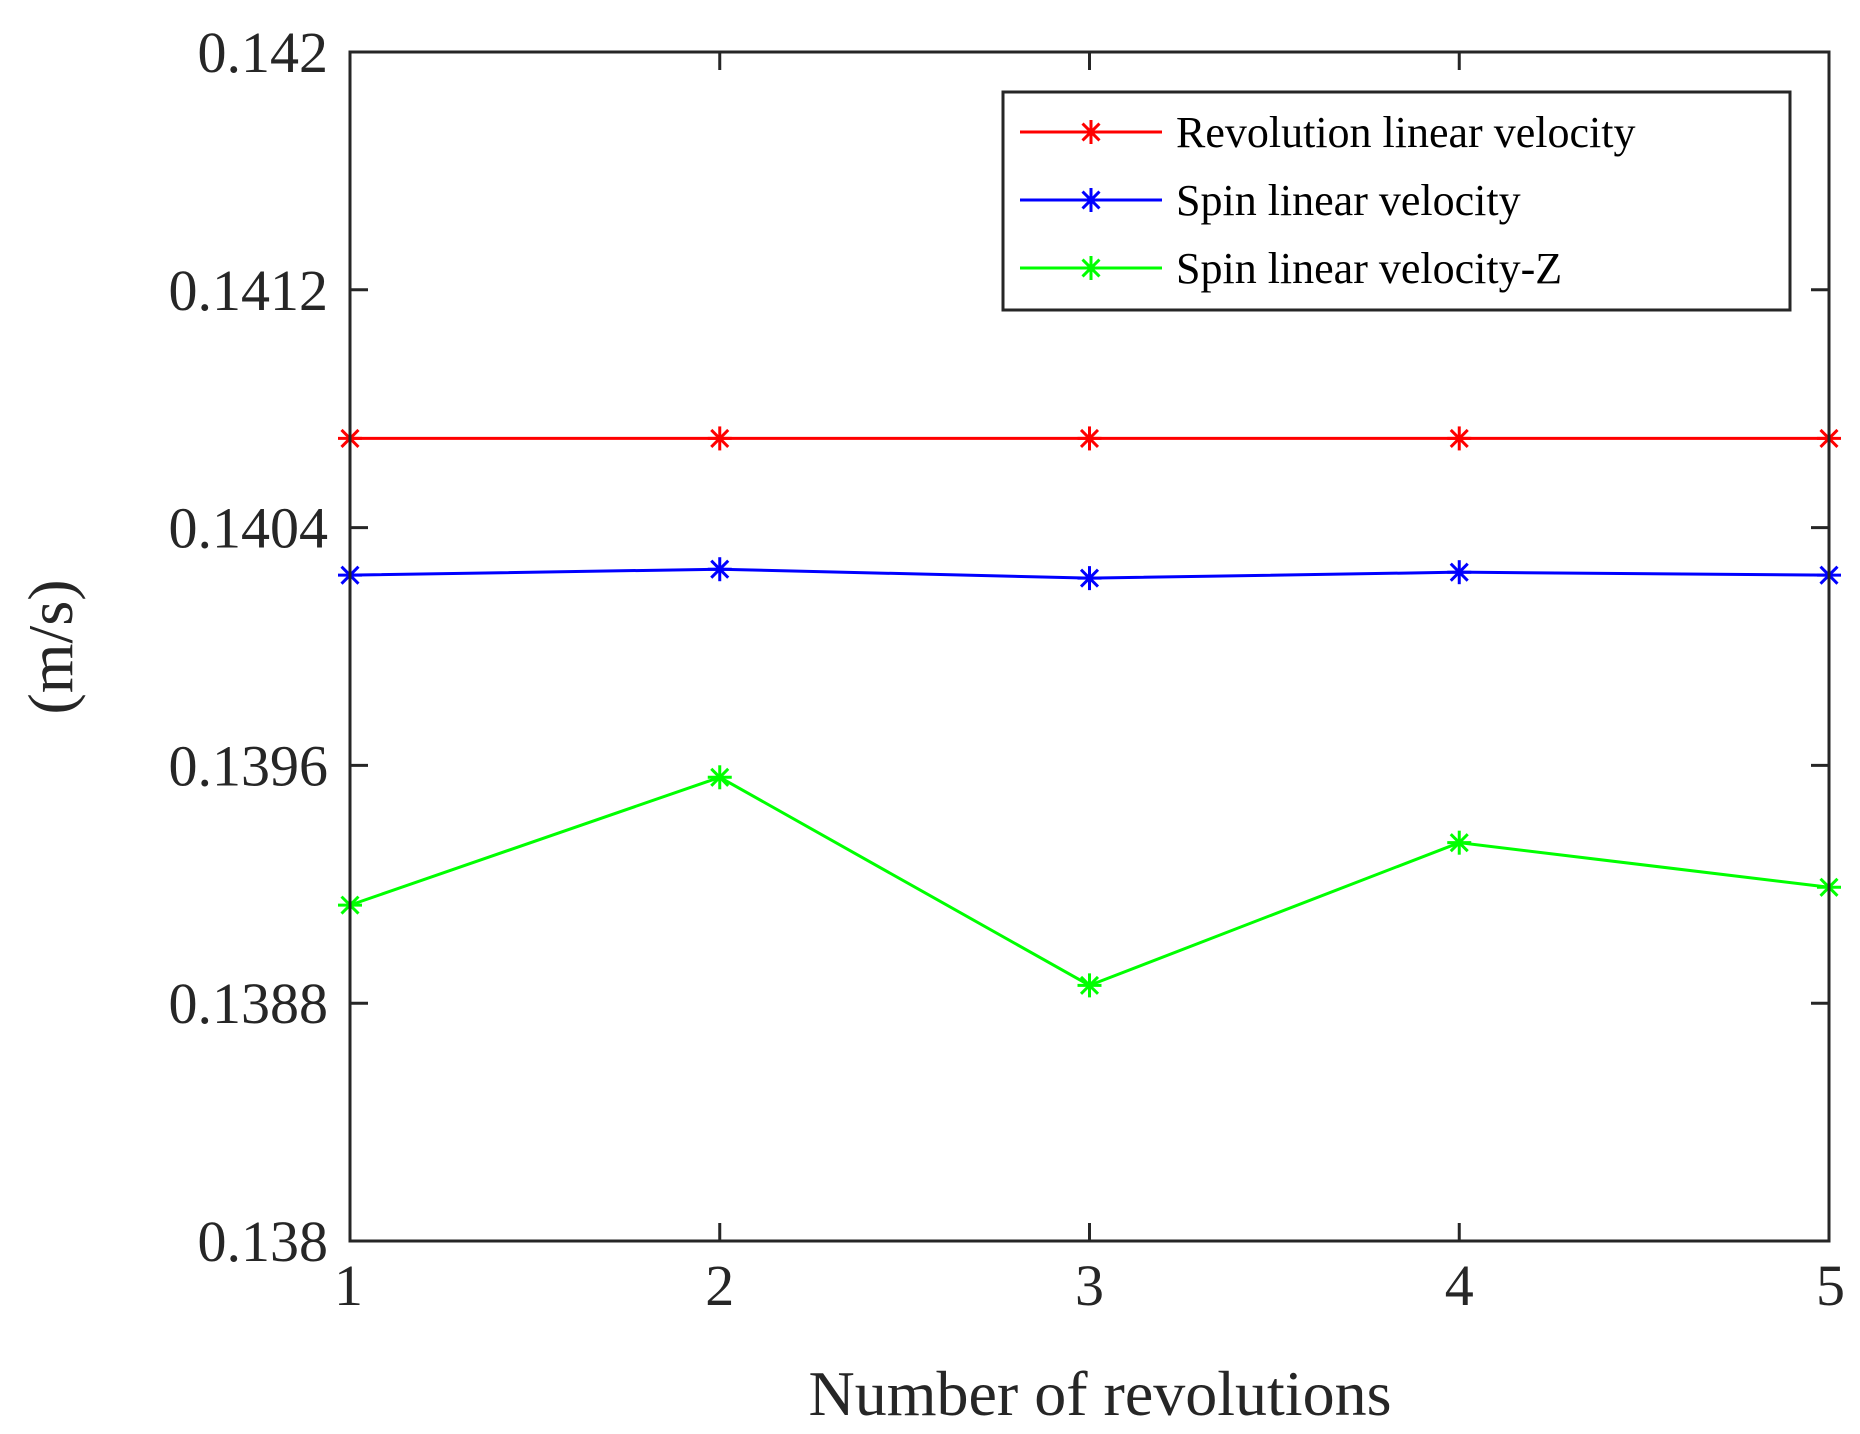 This screenshot has width=1860, height=1434. I want to click on x-tick-label: 1, so click(348, 1285).